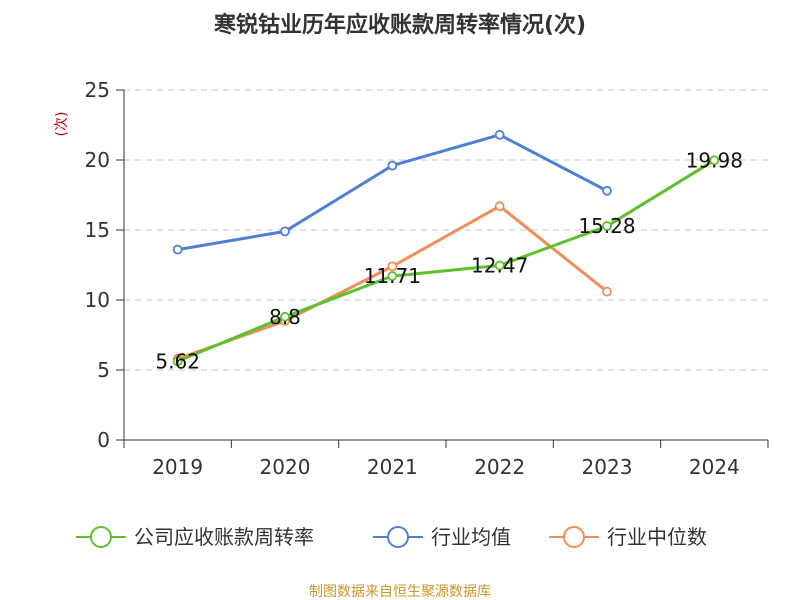 The width and height of the screenshot is (800, 600). I want to click on point-1-2022, so click(499, 134).